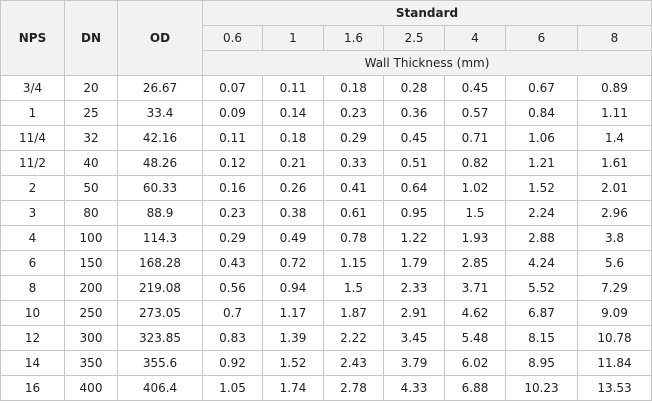  What do you see at coordinates (91, 263) in the screenshot?
I see `dn-cell: 150` at bounding box center [91, 263].